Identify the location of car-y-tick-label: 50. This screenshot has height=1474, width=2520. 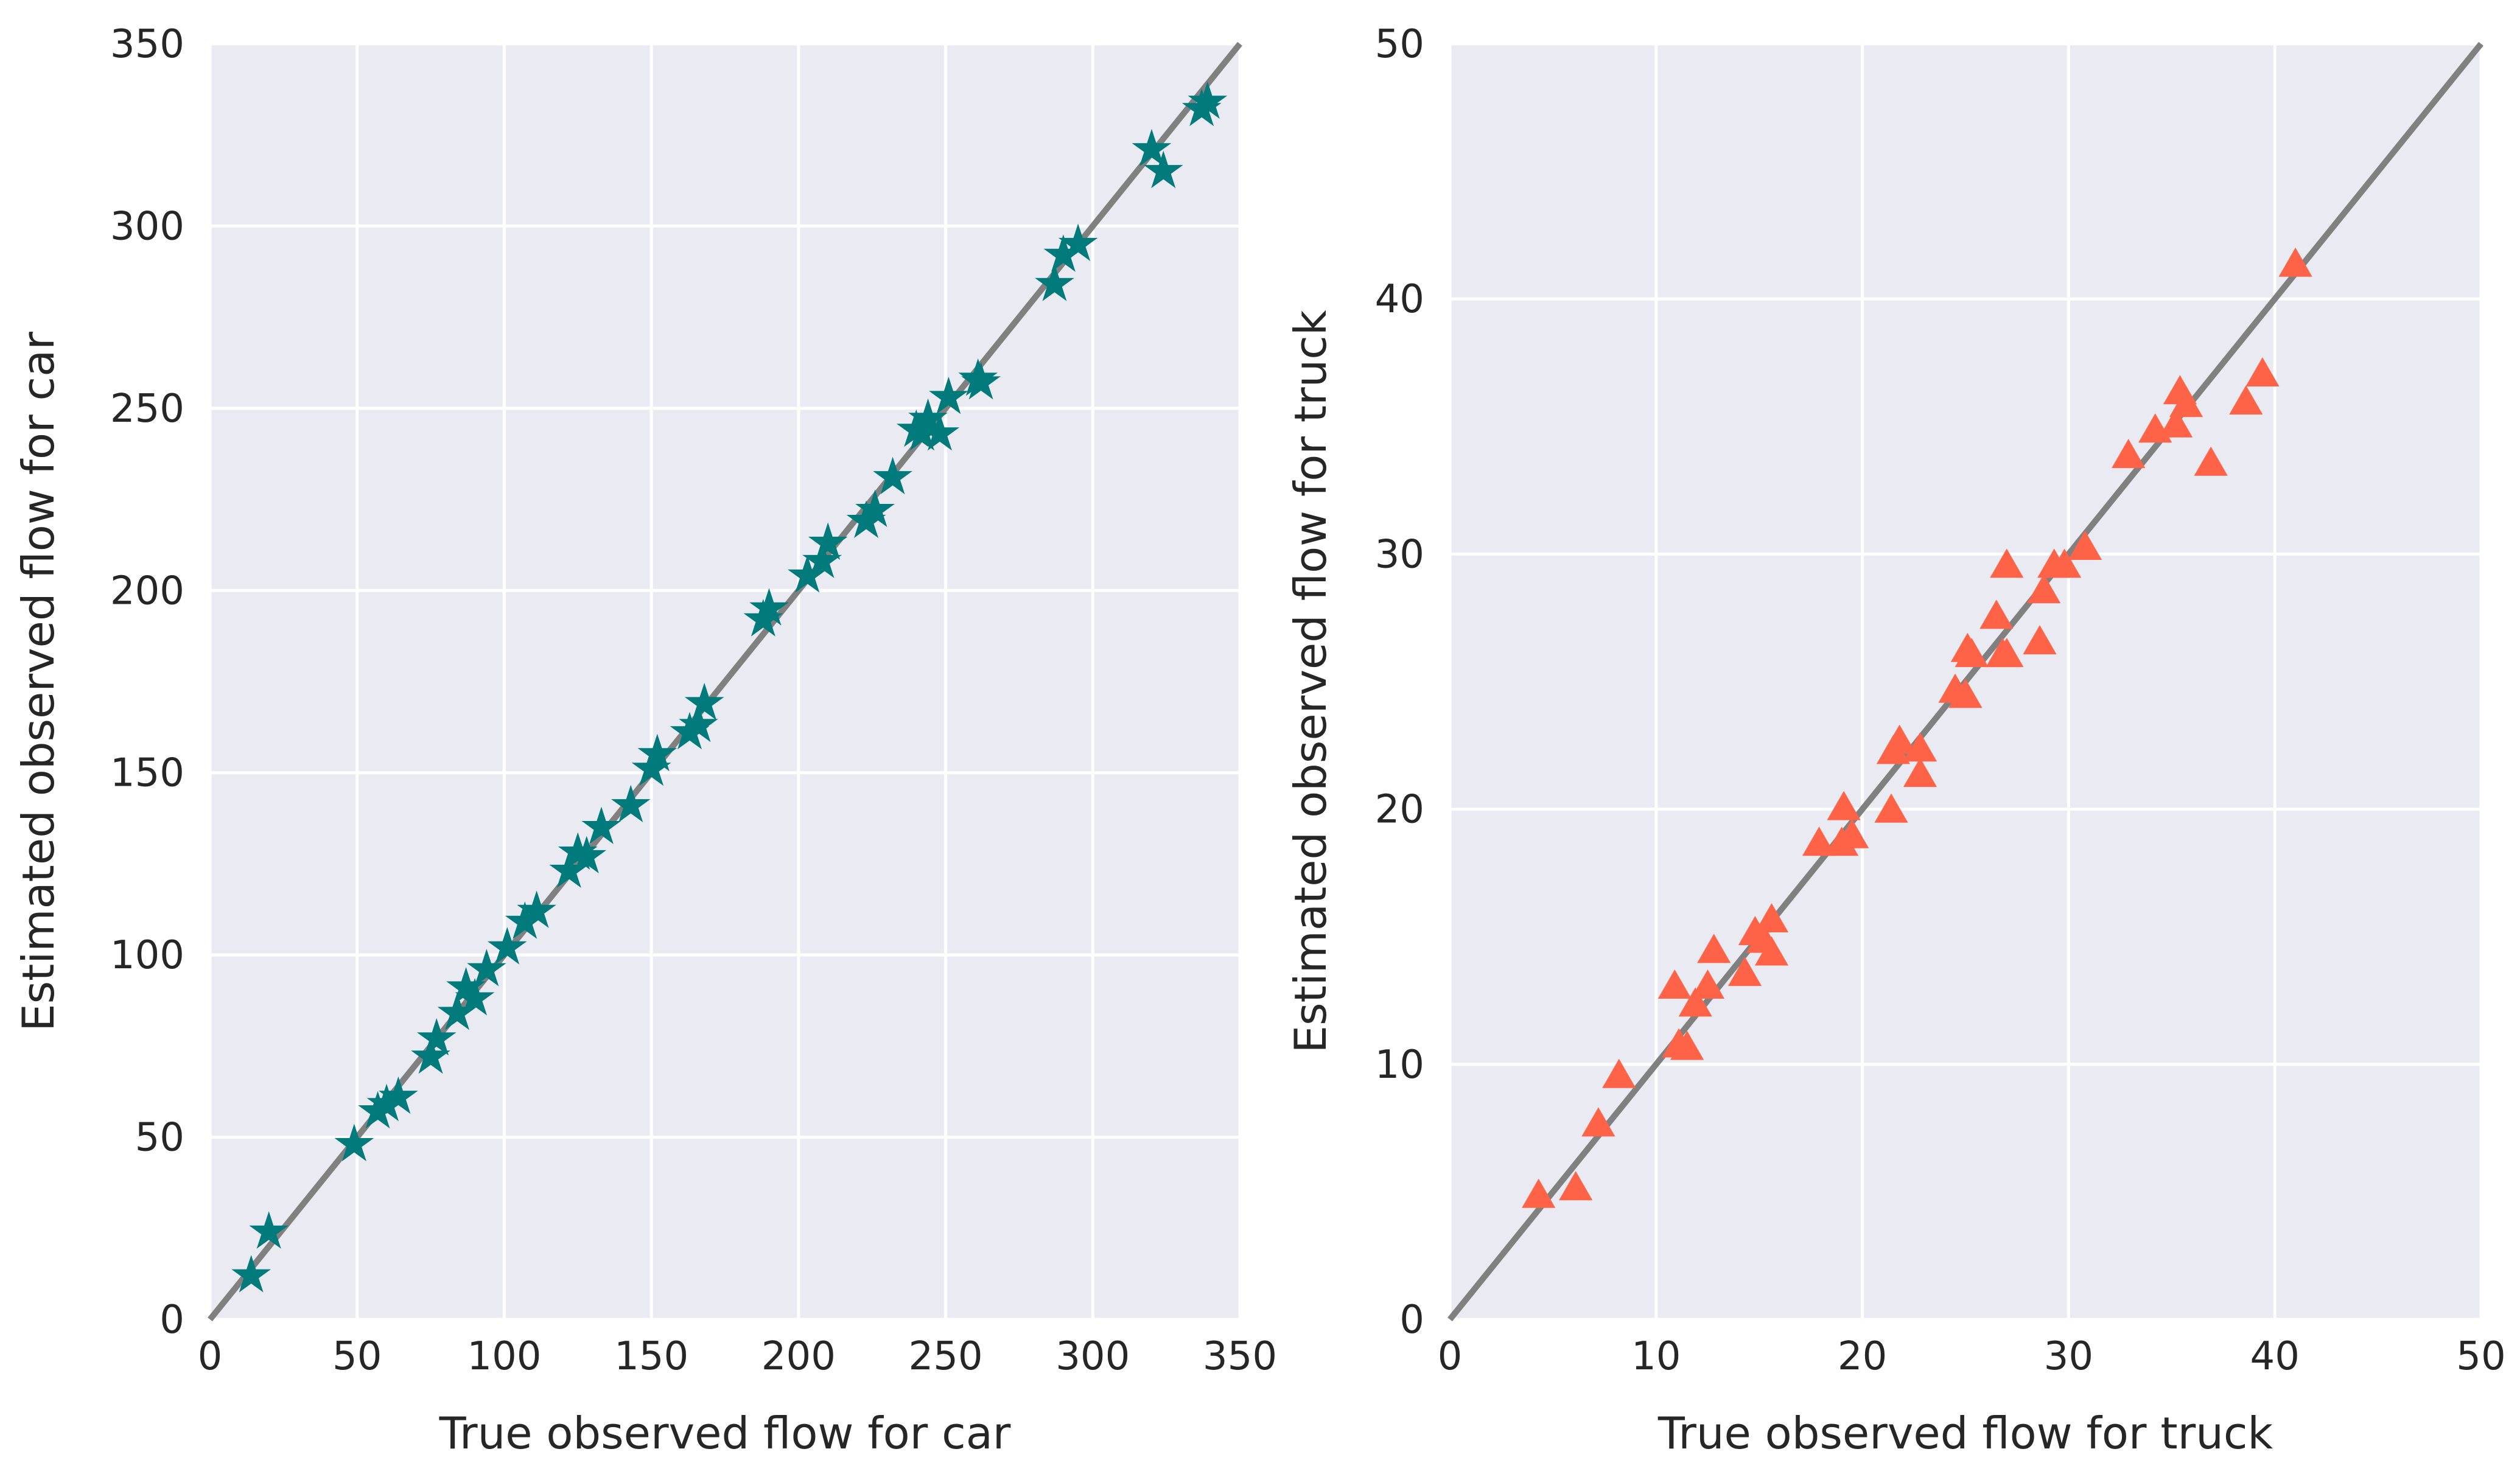
(159, 1138).